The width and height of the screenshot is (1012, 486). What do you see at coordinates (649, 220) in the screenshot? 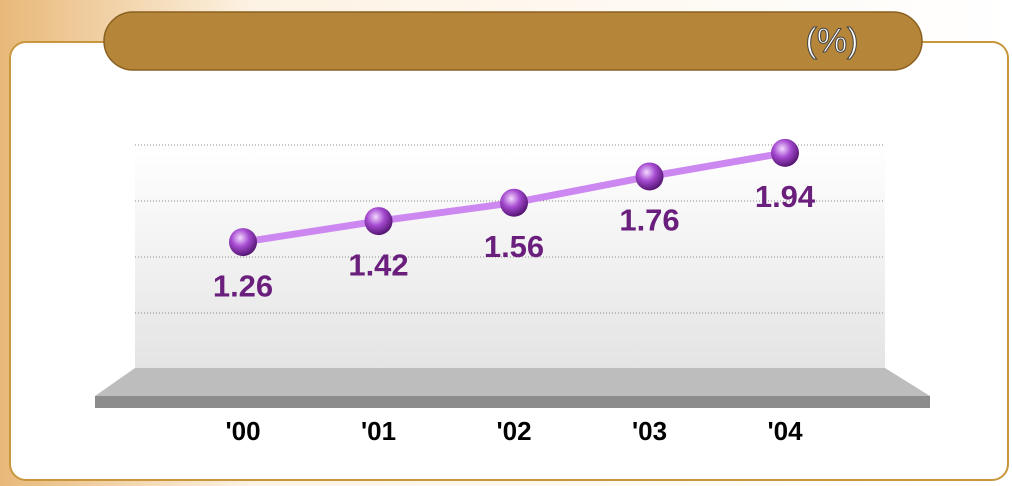
I see `data-label: 1.76` at bounding box center [649, 220].